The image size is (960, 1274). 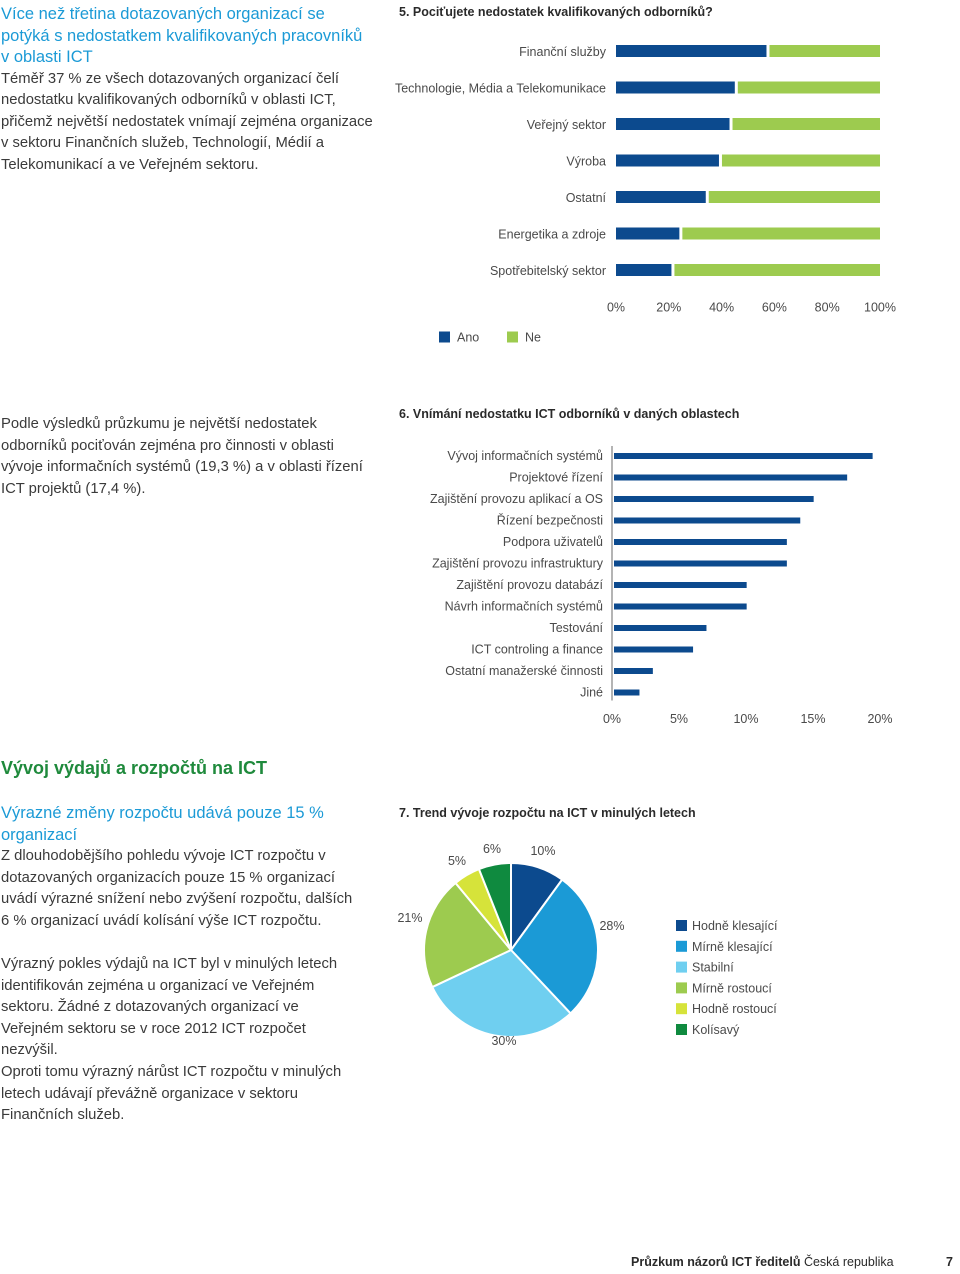 What do you see at coordinates (444, 337) in the screenshot?
I see `chart5-legend-swatch-ano` at bounding box center [444, 337].